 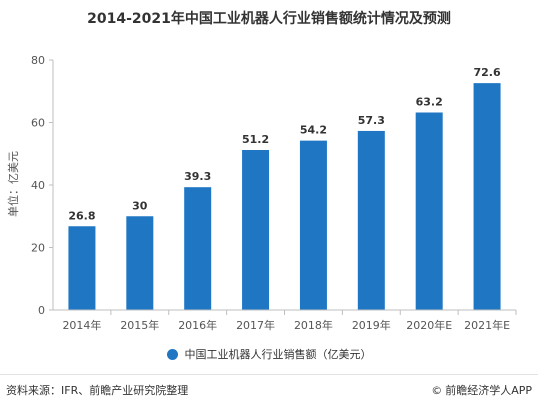 I want to click on bar-value-label: 63.2, so click(x=429, y=102).